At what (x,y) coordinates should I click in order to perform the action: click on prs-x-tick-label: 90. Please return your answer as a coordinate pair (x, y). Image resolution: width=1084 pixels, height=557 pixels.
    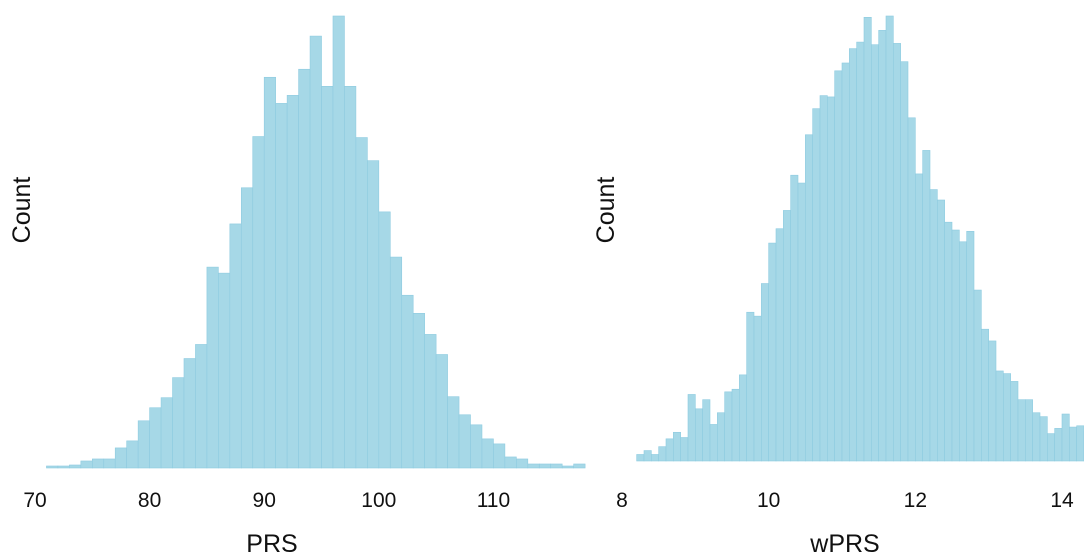
    Looking at the image, I should click on (264, 500).